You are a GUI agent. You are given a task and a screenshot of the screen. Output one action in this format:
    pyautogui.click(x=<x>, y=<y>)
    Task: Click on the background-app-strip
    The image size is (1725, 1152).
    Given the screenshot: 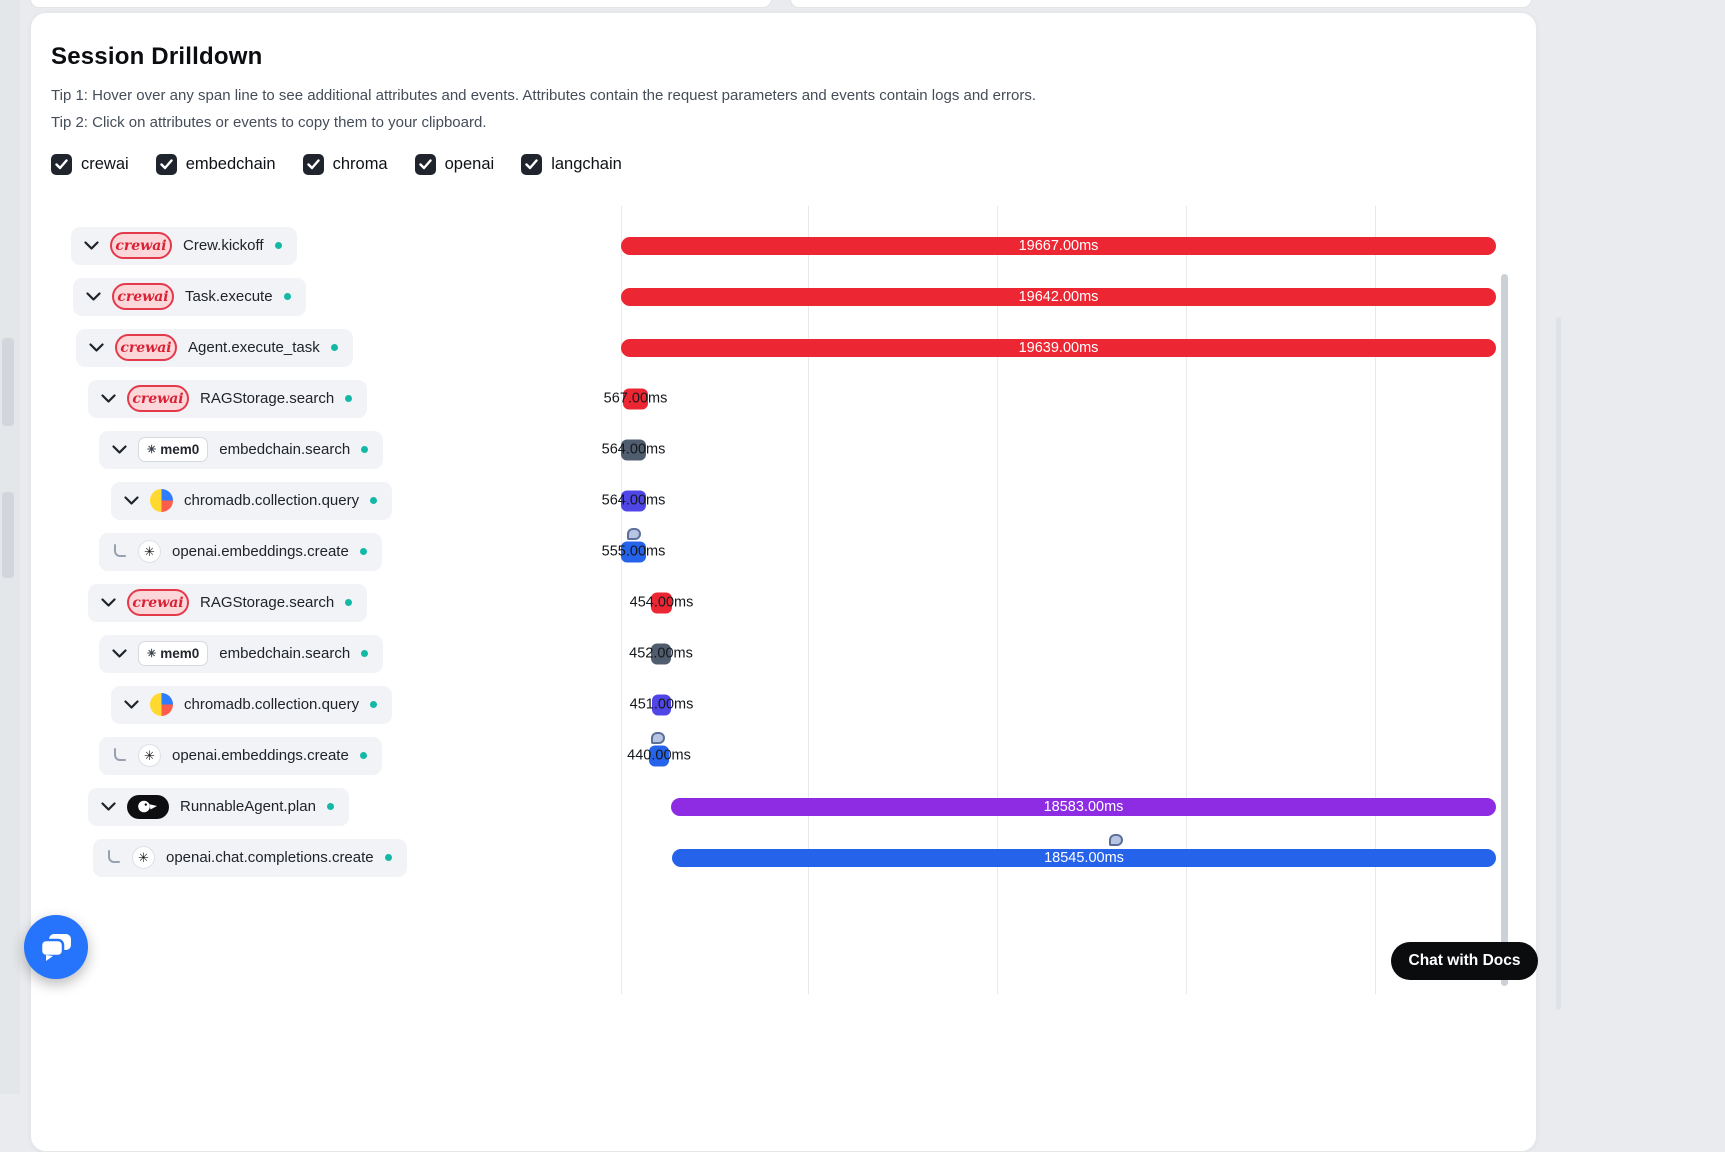 What is the action you would take?
    pyautogui.click(x=10, y=547)
    